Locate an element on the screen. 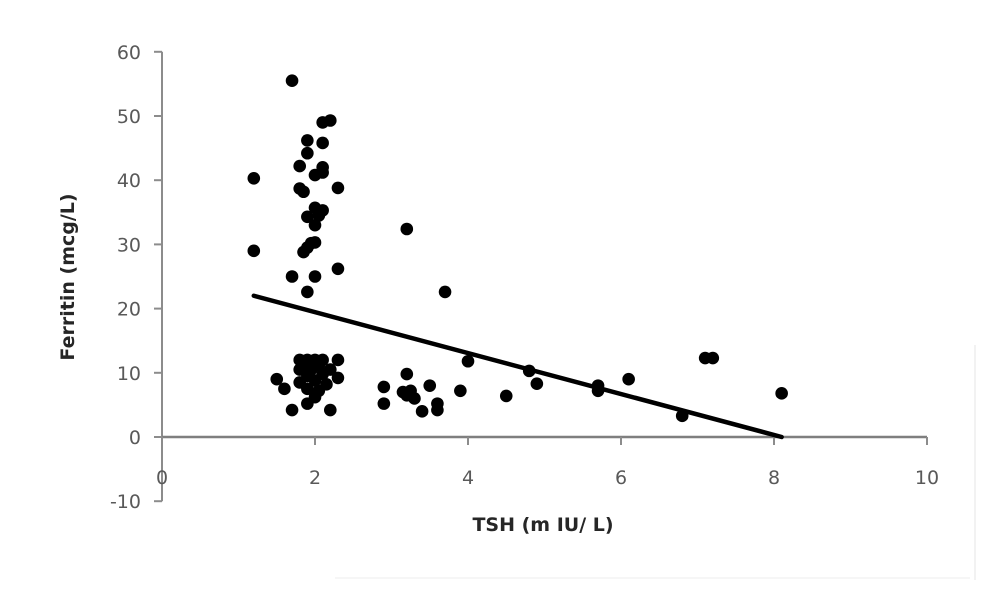 Image resolution: width=986 pixels, height=591 pixels. trendline is located at coordinates (517, 366).